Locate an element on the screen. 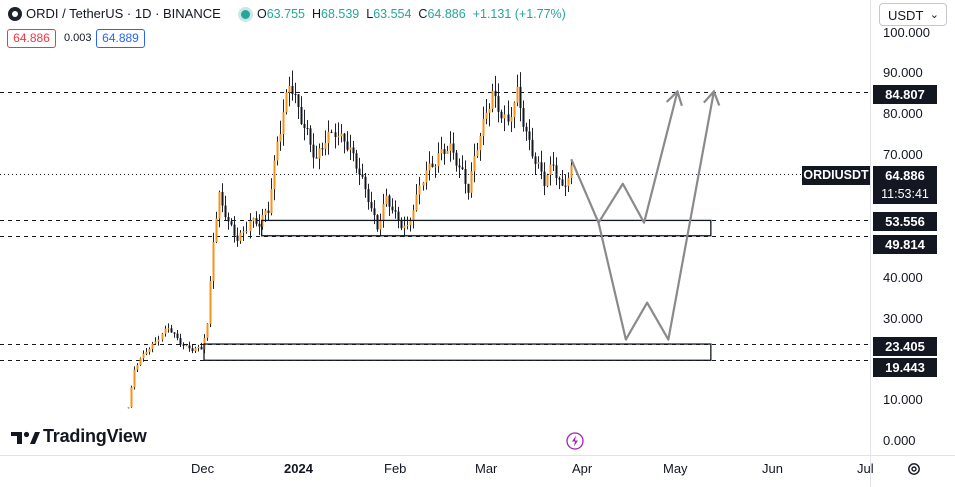 Image resolution: width=955 pixels, height=487 pixels. time-label: Feb is located at coordinates (395, 468).